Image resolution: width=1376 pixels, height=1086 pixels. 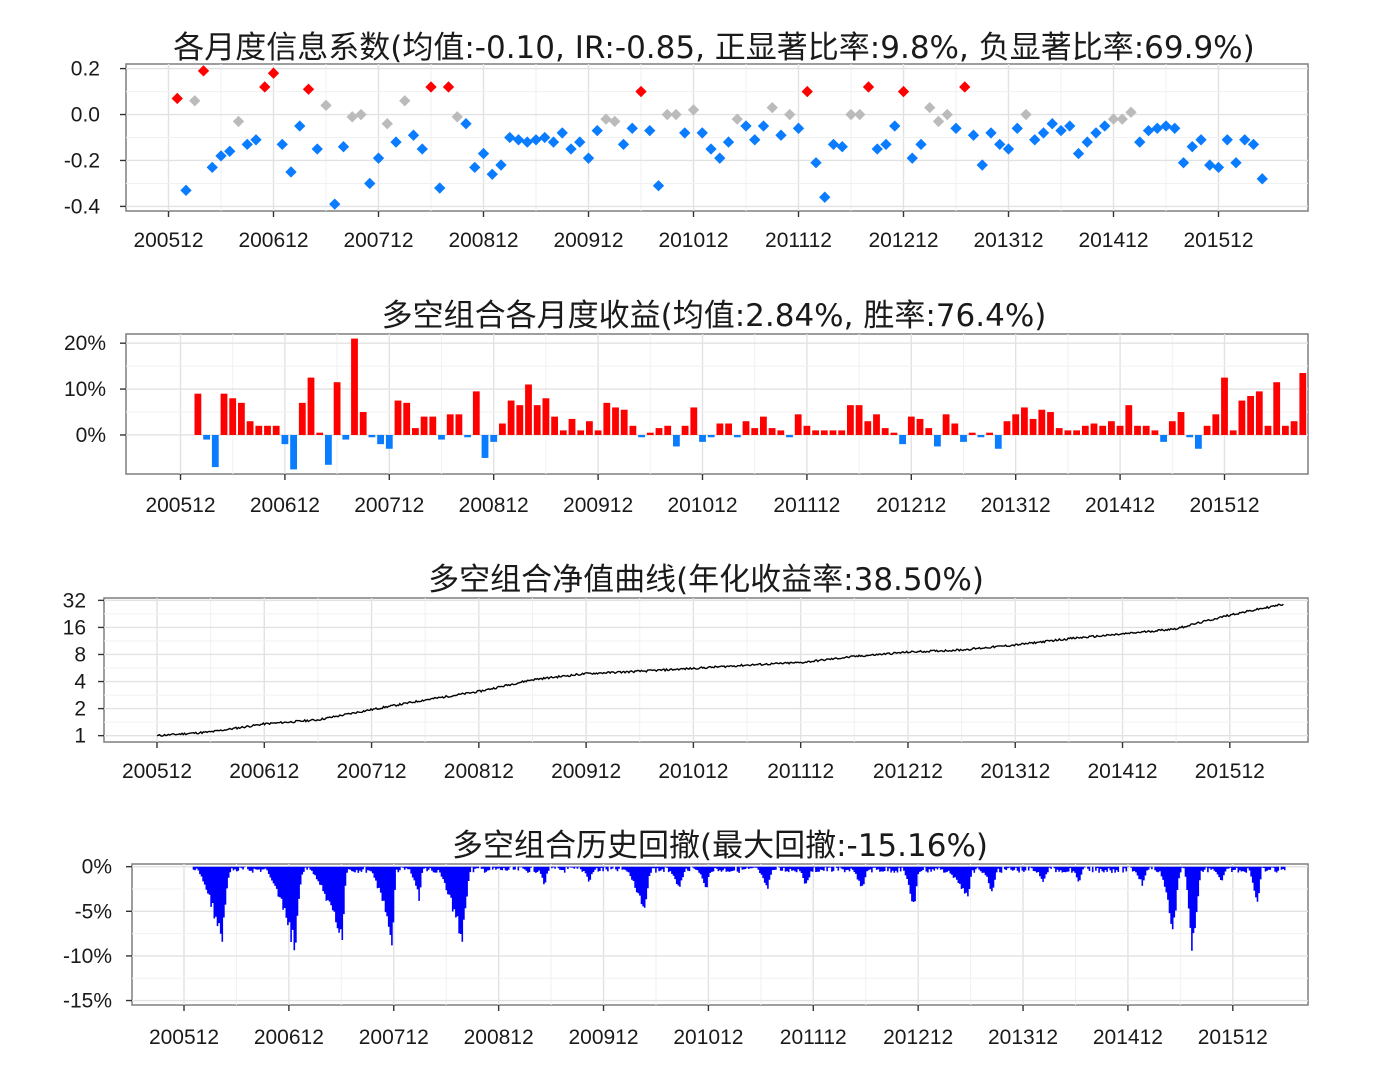 I want to click on y-tick-label: -0.4, so click(x=82, y=206).